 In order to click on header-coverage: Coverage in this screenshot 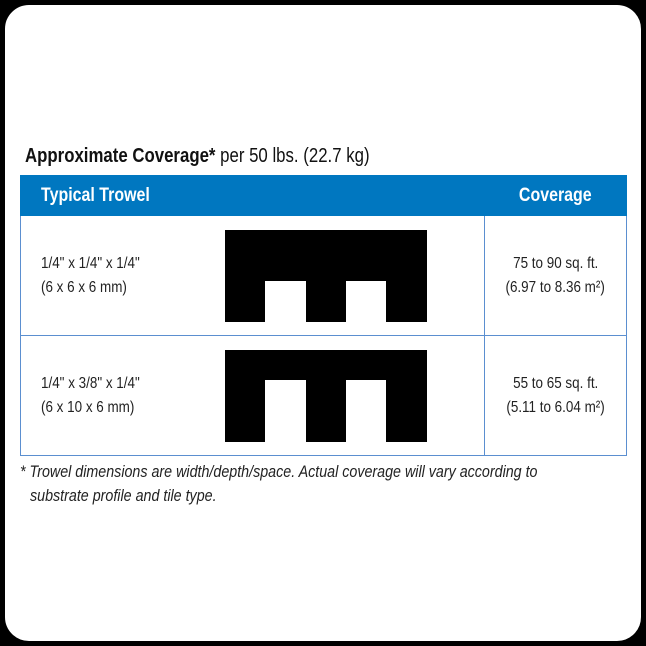, I will do `click(555, 195)`.